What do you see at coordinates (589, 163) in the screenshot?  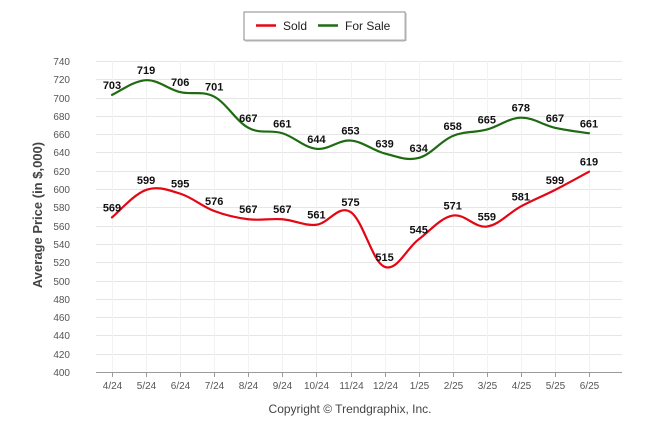 I see `data-label-sold: 619` at bounding box center [589, 163].